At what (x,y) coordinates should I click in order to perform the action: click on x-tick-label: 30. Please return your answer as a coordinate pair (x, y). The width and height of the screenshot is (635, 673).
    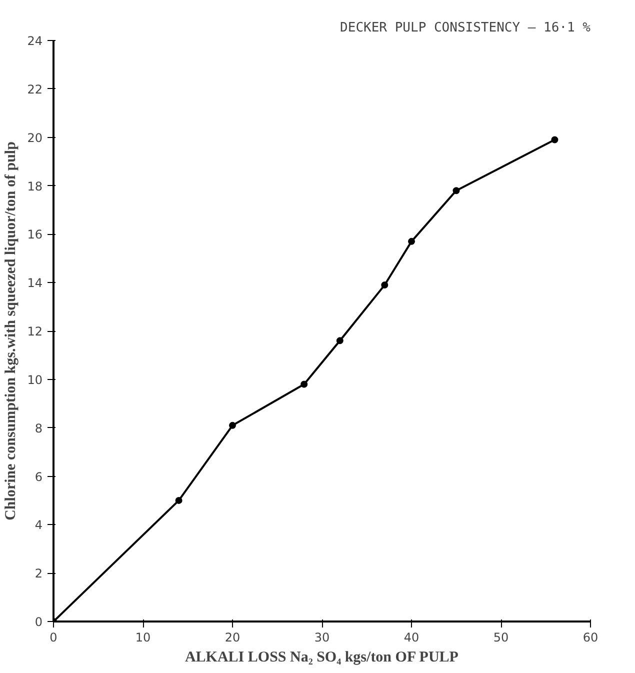
    Looking at the image, I should click on (322, 637).